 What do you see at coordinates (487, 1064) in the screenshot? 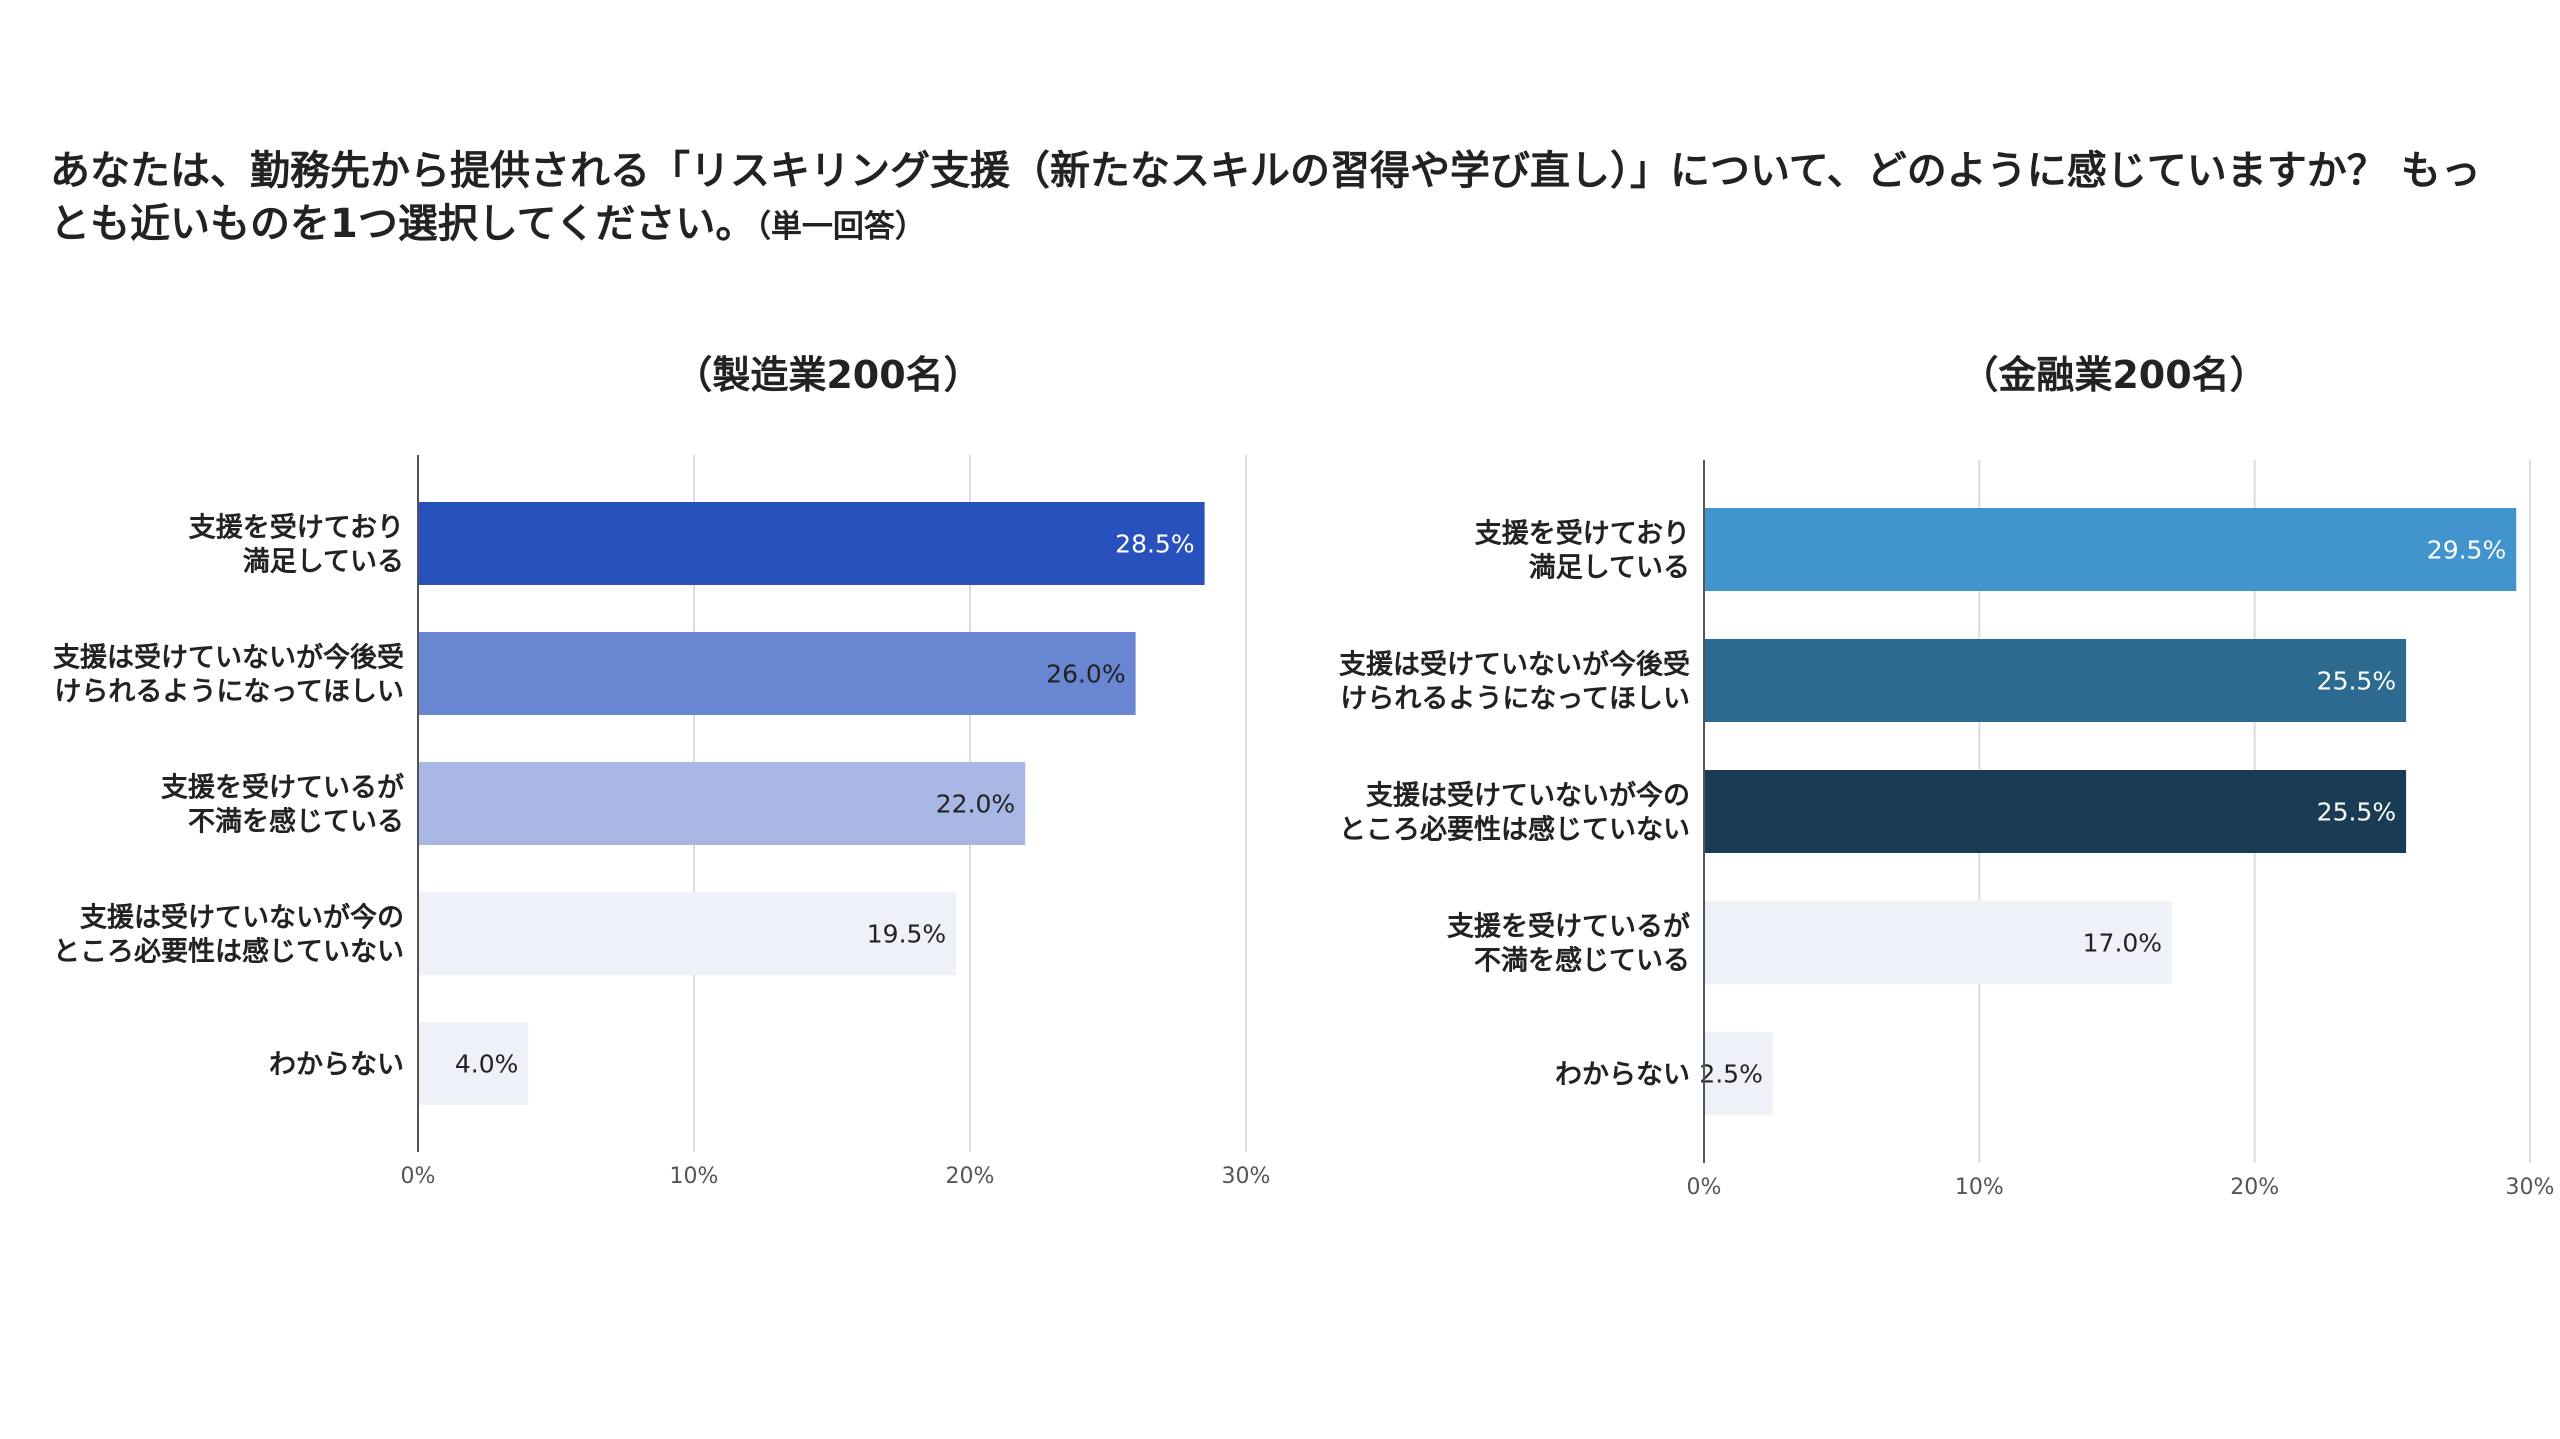
I see `data-label: 4.0%` at bounding box center [487, 1064].